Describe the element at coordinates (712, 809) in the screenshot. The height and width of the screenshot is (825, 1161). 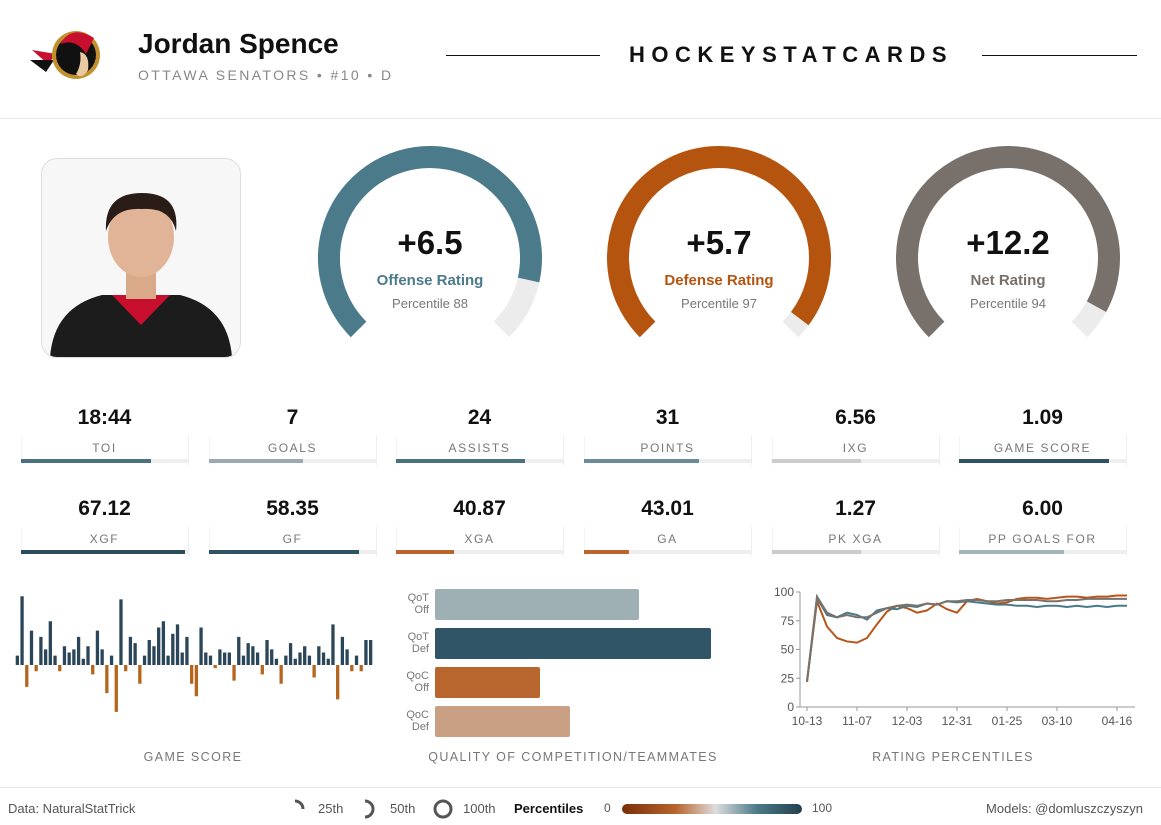
I see `scale-bar` at that location.